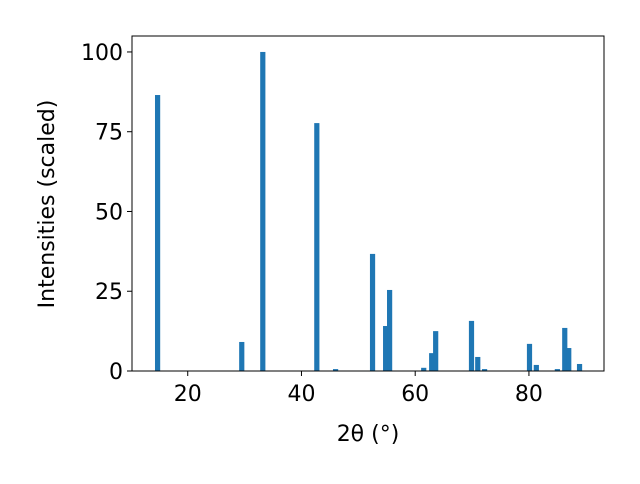 The width and height of the screenshot is (640, 484). What do you see at coordinates (102, 53) in the screenshot?
I see `y-tick-label: 100` at bounding box center [102, 53].